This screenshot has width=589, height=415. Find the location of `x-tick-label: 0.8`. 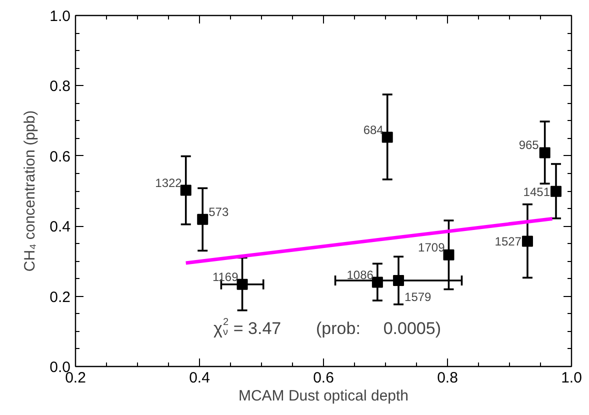

x-tick-label: 0.8 is located at coordinates (447, 378).